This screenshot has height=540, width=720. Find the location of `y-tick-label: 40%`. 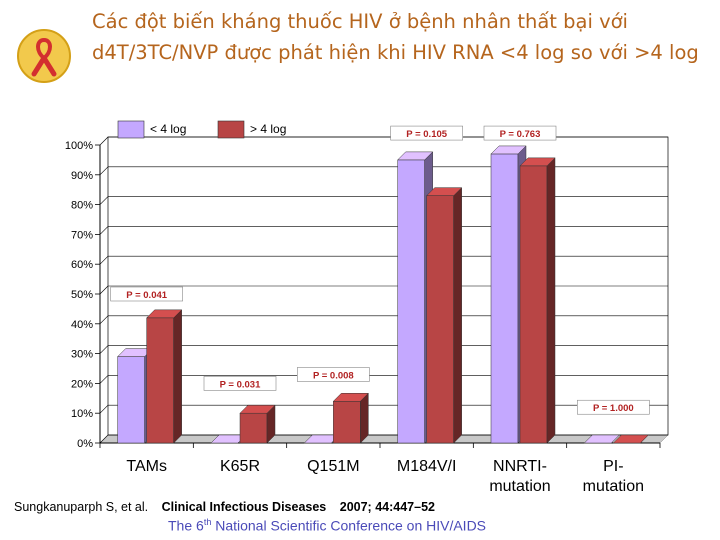

y-tick-label: 40% is located at coordinates (82, 325).